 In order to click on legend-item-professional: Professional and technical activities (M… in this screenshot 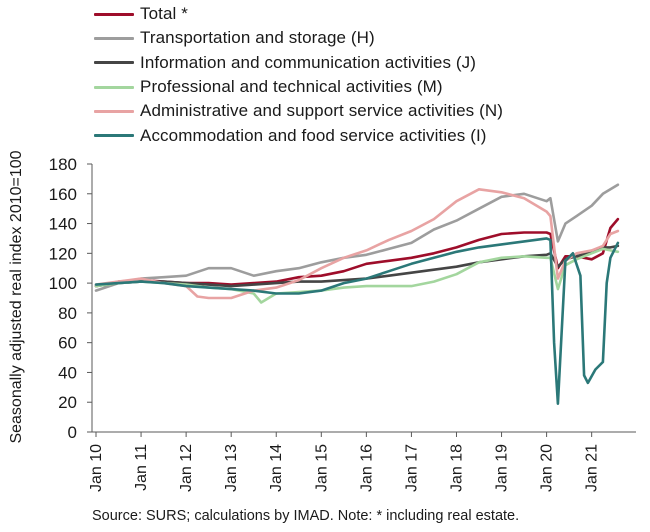, I will do `click(298, 87)`.